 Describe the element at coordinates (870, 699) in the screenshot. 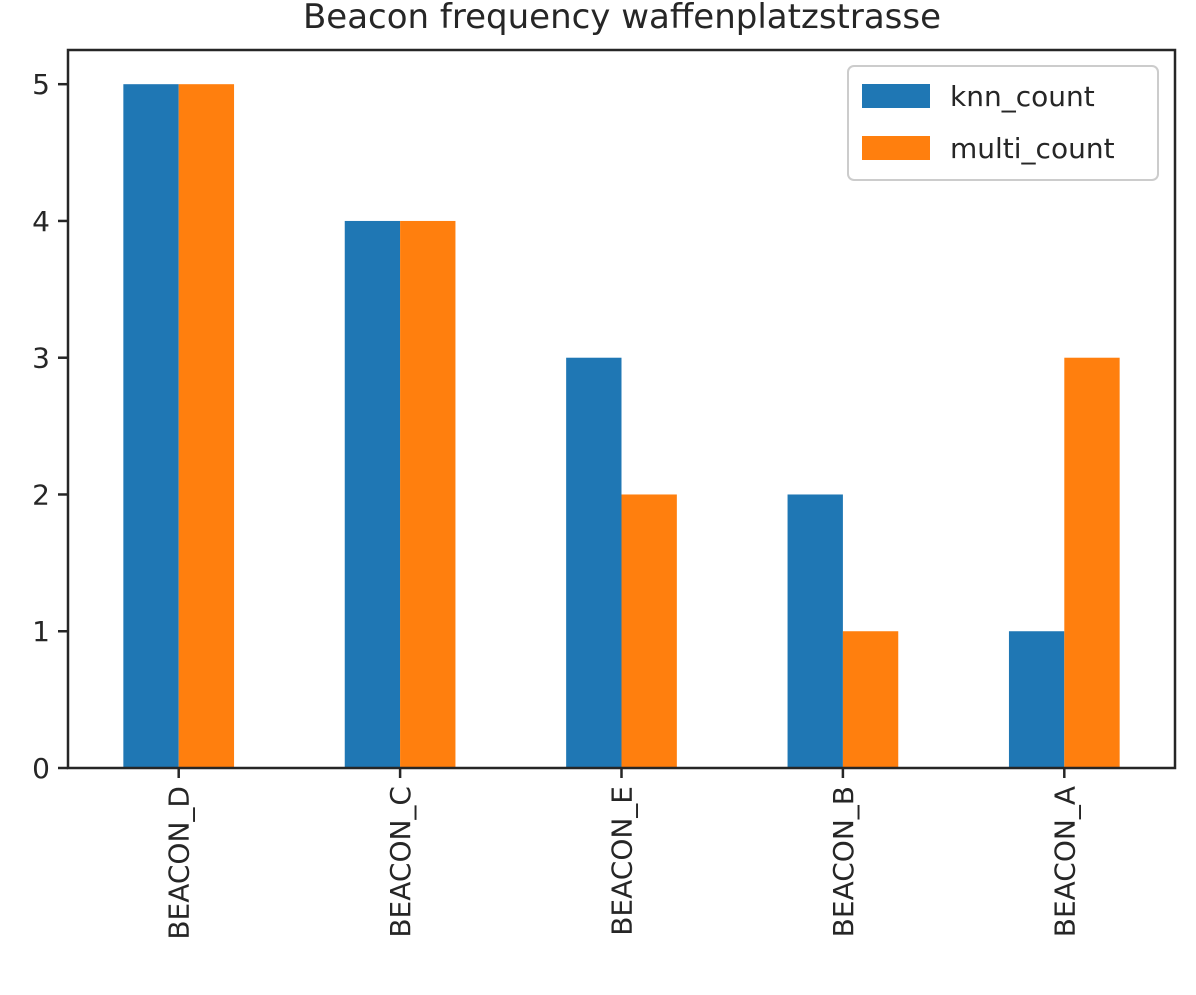

I see `bar-multi_count-BEACON_B` at that location.